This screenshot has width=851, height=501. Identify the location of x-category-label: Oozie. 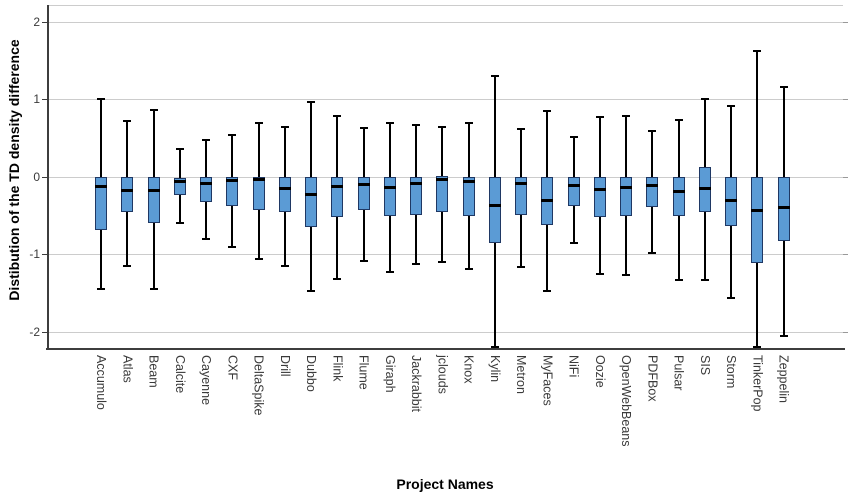
(599, 371).